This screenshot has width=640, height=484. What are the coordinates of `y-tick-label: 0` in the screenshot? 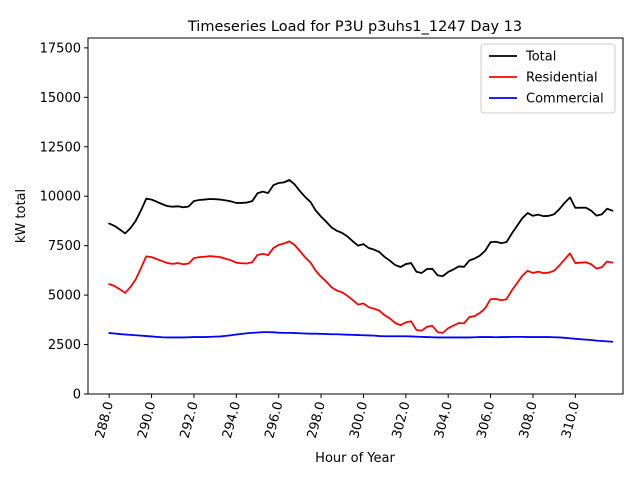 It's located at (77, 395).